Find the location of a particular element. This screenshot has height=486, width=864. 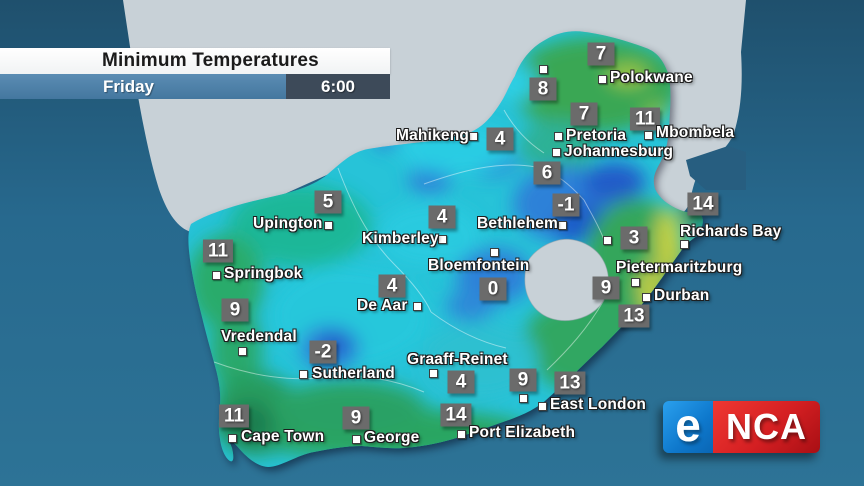

city-label: Graaff-Reinet is located at coordinates (457, 359).